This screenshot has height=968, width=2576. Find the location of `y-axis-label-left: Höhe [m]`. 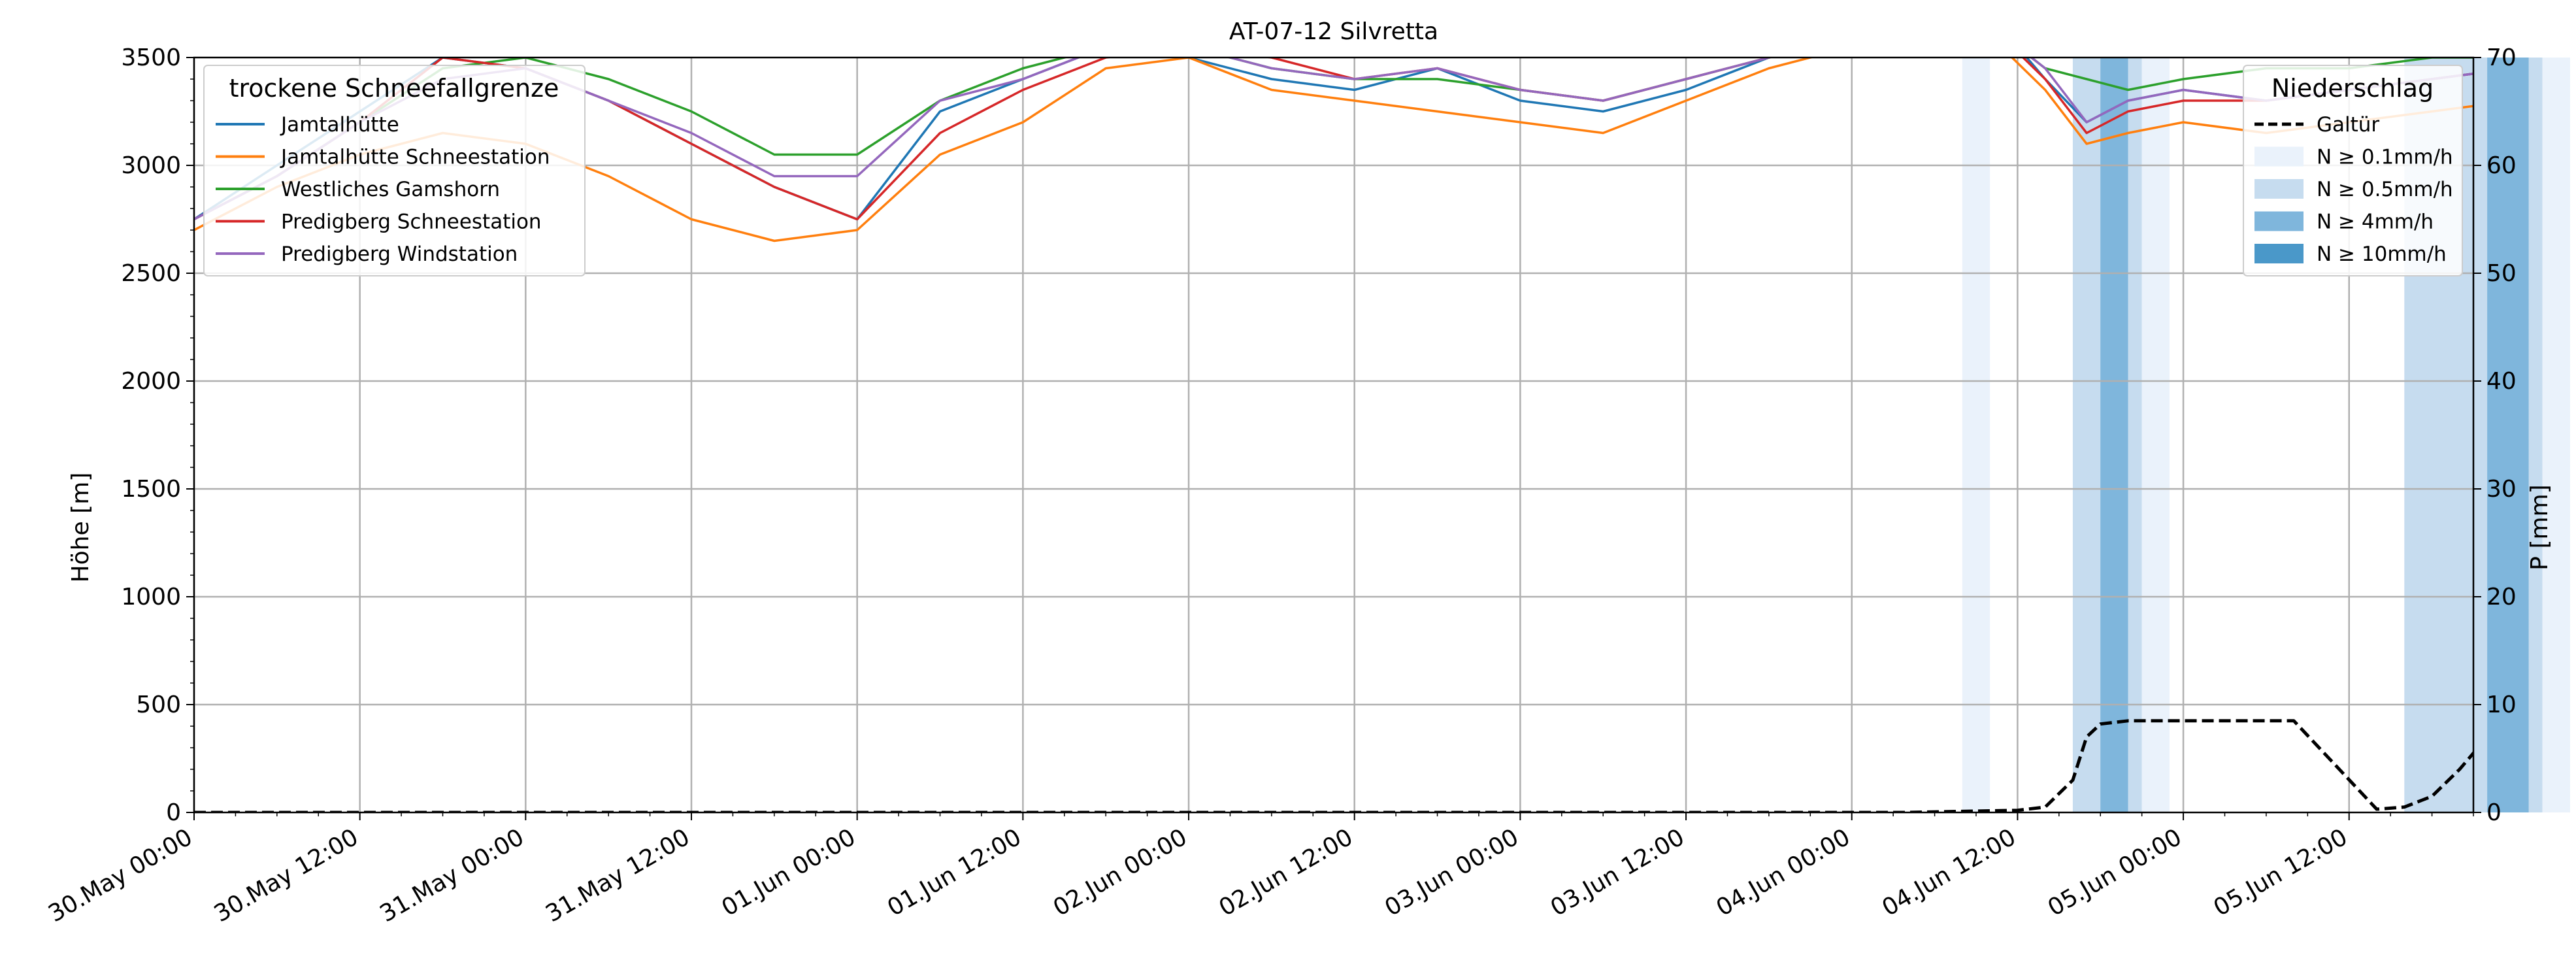

y-axis-label-left: Höhe [m] is located at coordinates (80, 528).